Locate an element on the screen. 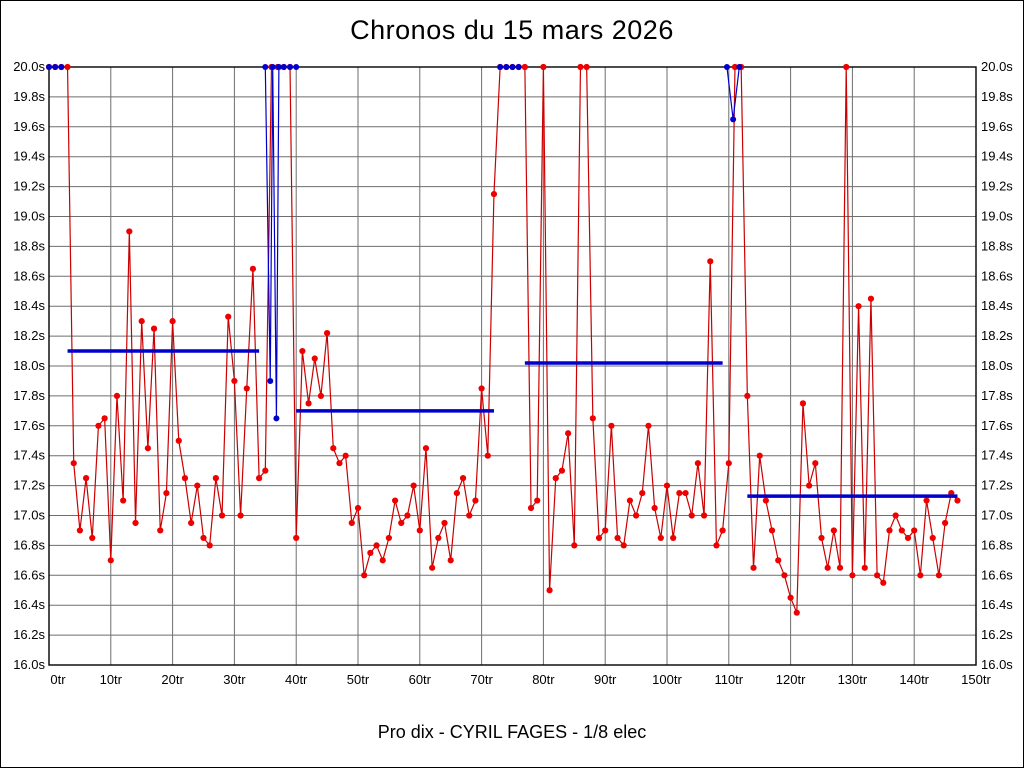 This screenshot has height=768, width=1024. svg-text: 0tr is located at coordinates (58, 679).